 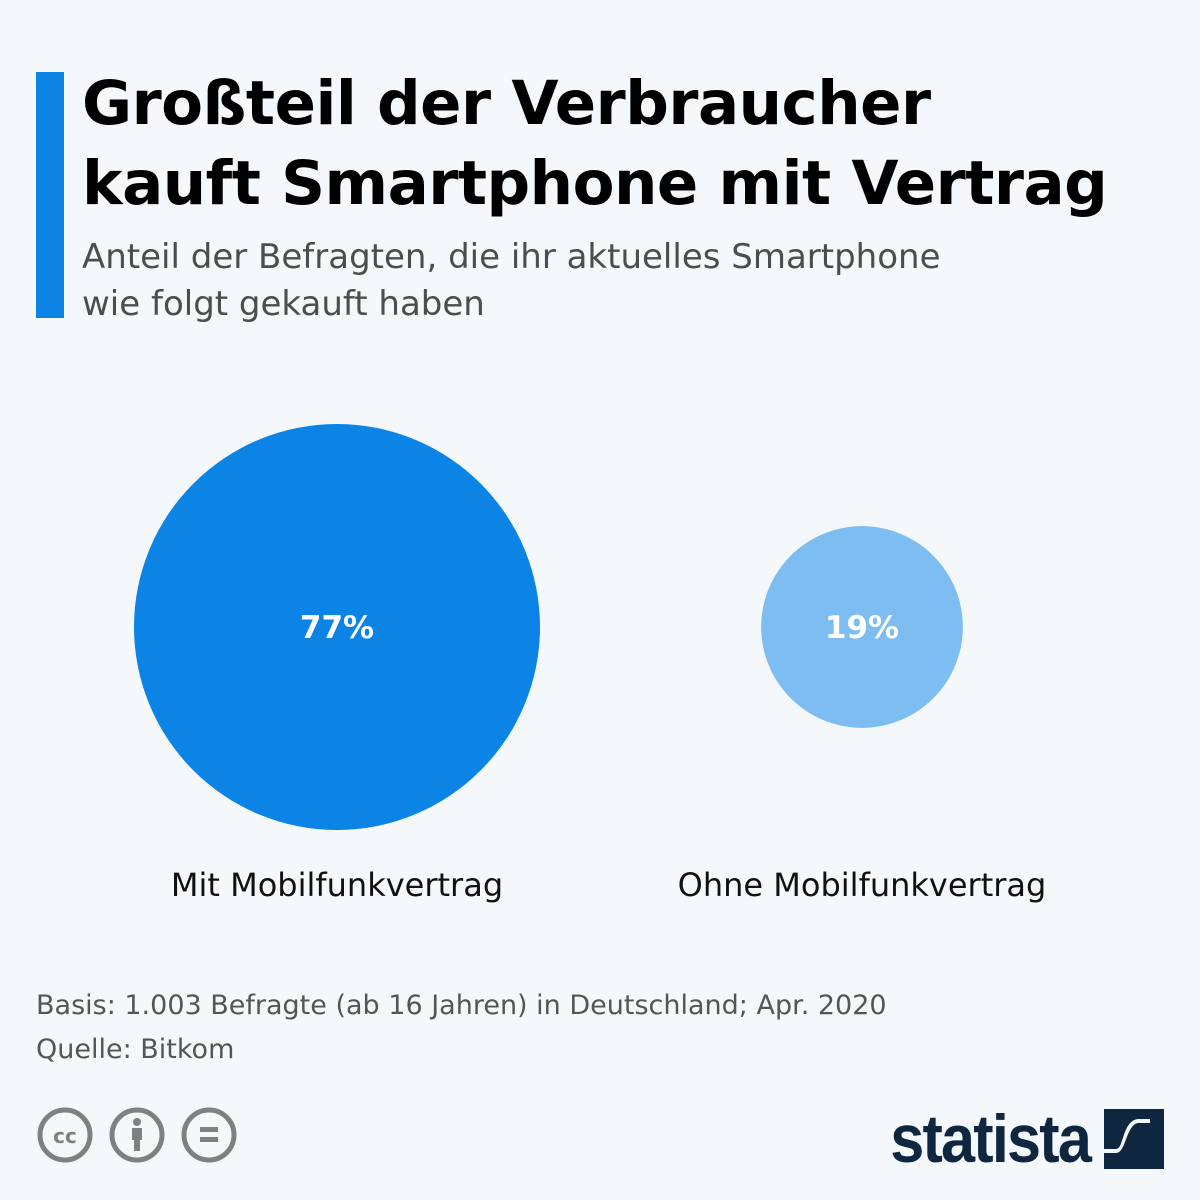 I want to click on source-note: Quelle: Bitkom, so click(x=135, y=1049).